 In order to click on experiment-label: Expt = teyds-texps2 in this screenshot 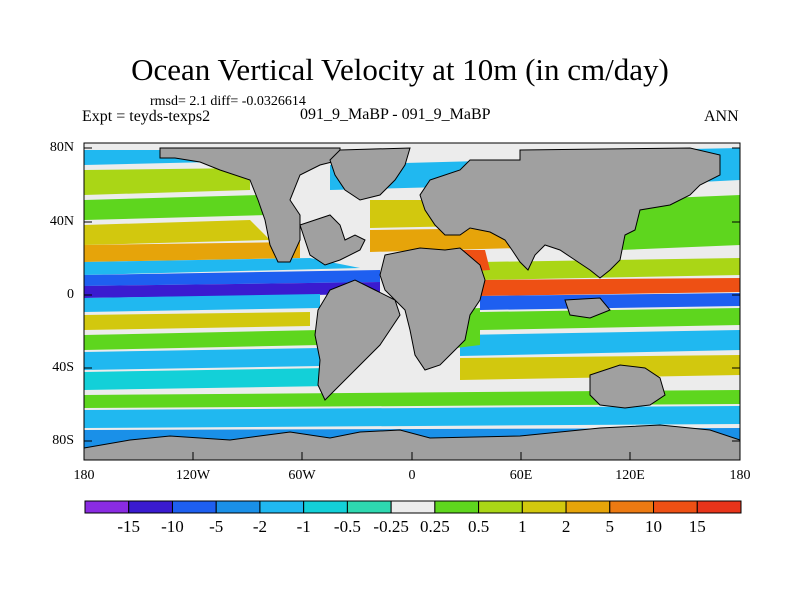, I will do `click(146, 116)`.